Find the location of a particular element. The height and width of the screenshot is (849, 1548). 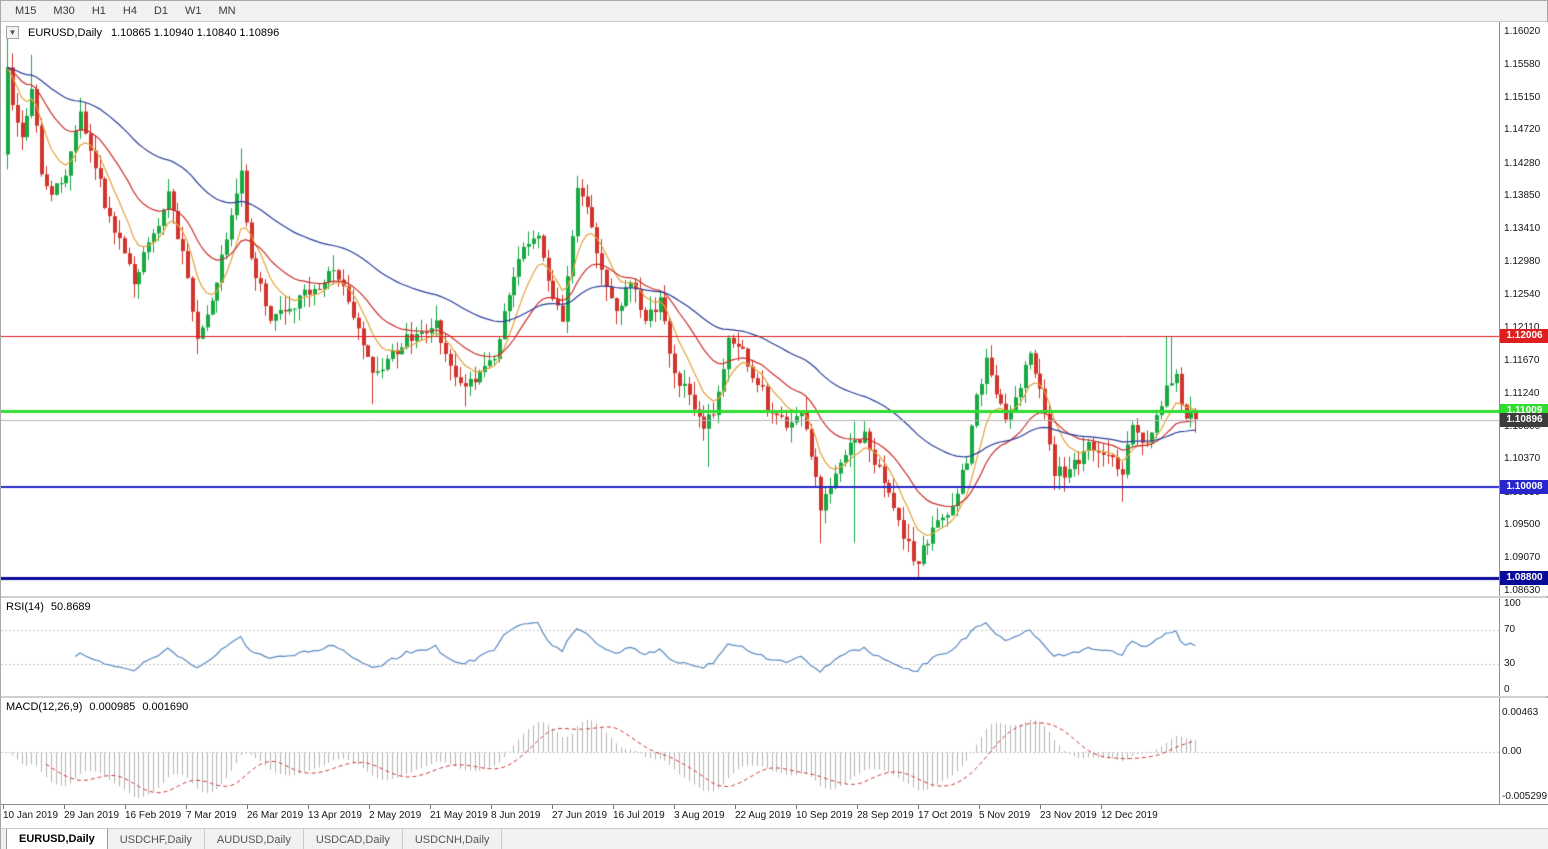

rsi-scale-label: 70 is located at coordinates (1510, 629).